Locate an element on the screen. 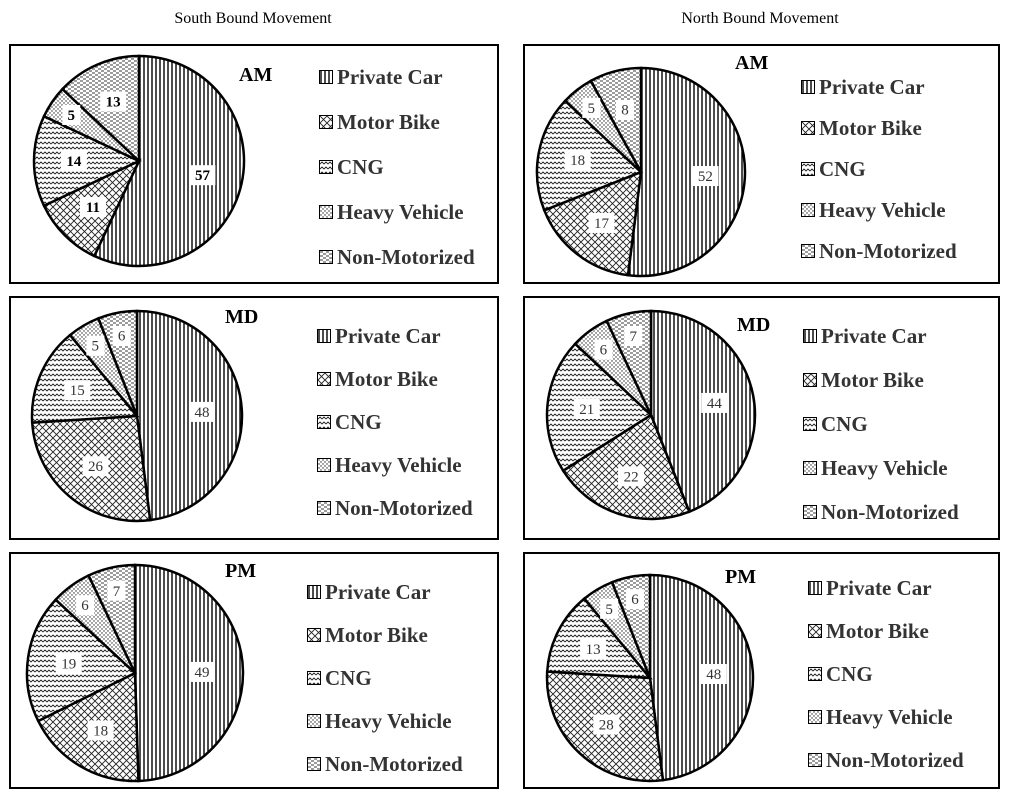  data-label-private-car: 48 is located at coordinates (713, 673).